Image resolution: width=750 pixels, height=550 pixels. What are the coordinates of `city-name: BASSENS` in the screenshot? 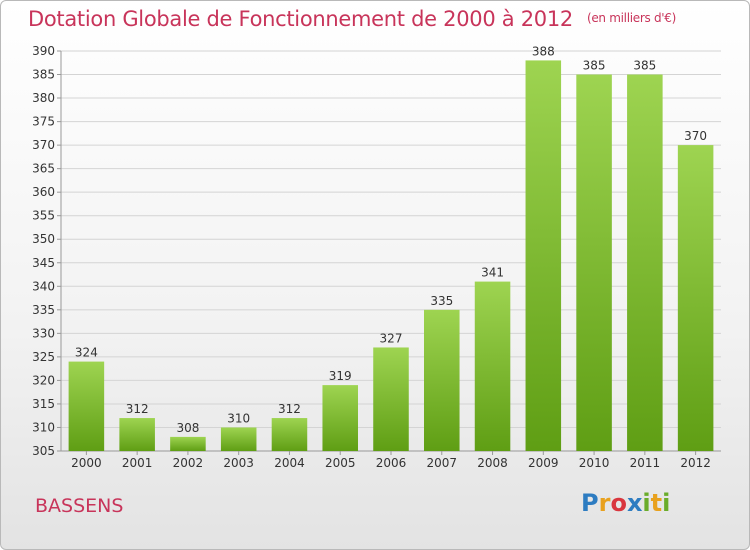 It's located at (79, 506).